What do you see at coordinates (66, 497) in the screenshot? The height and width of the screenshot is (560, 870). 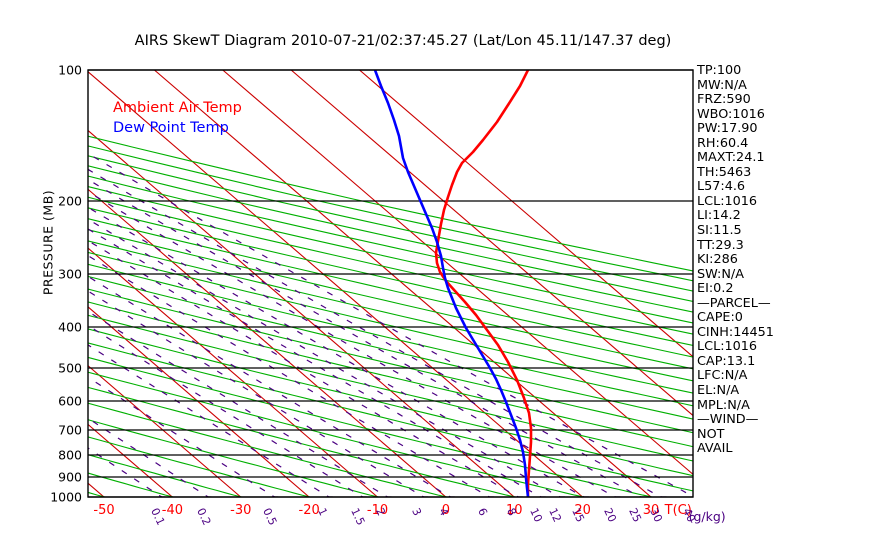 I see `pressure-tick-1000: 1000` at bounding box center [66, 497].